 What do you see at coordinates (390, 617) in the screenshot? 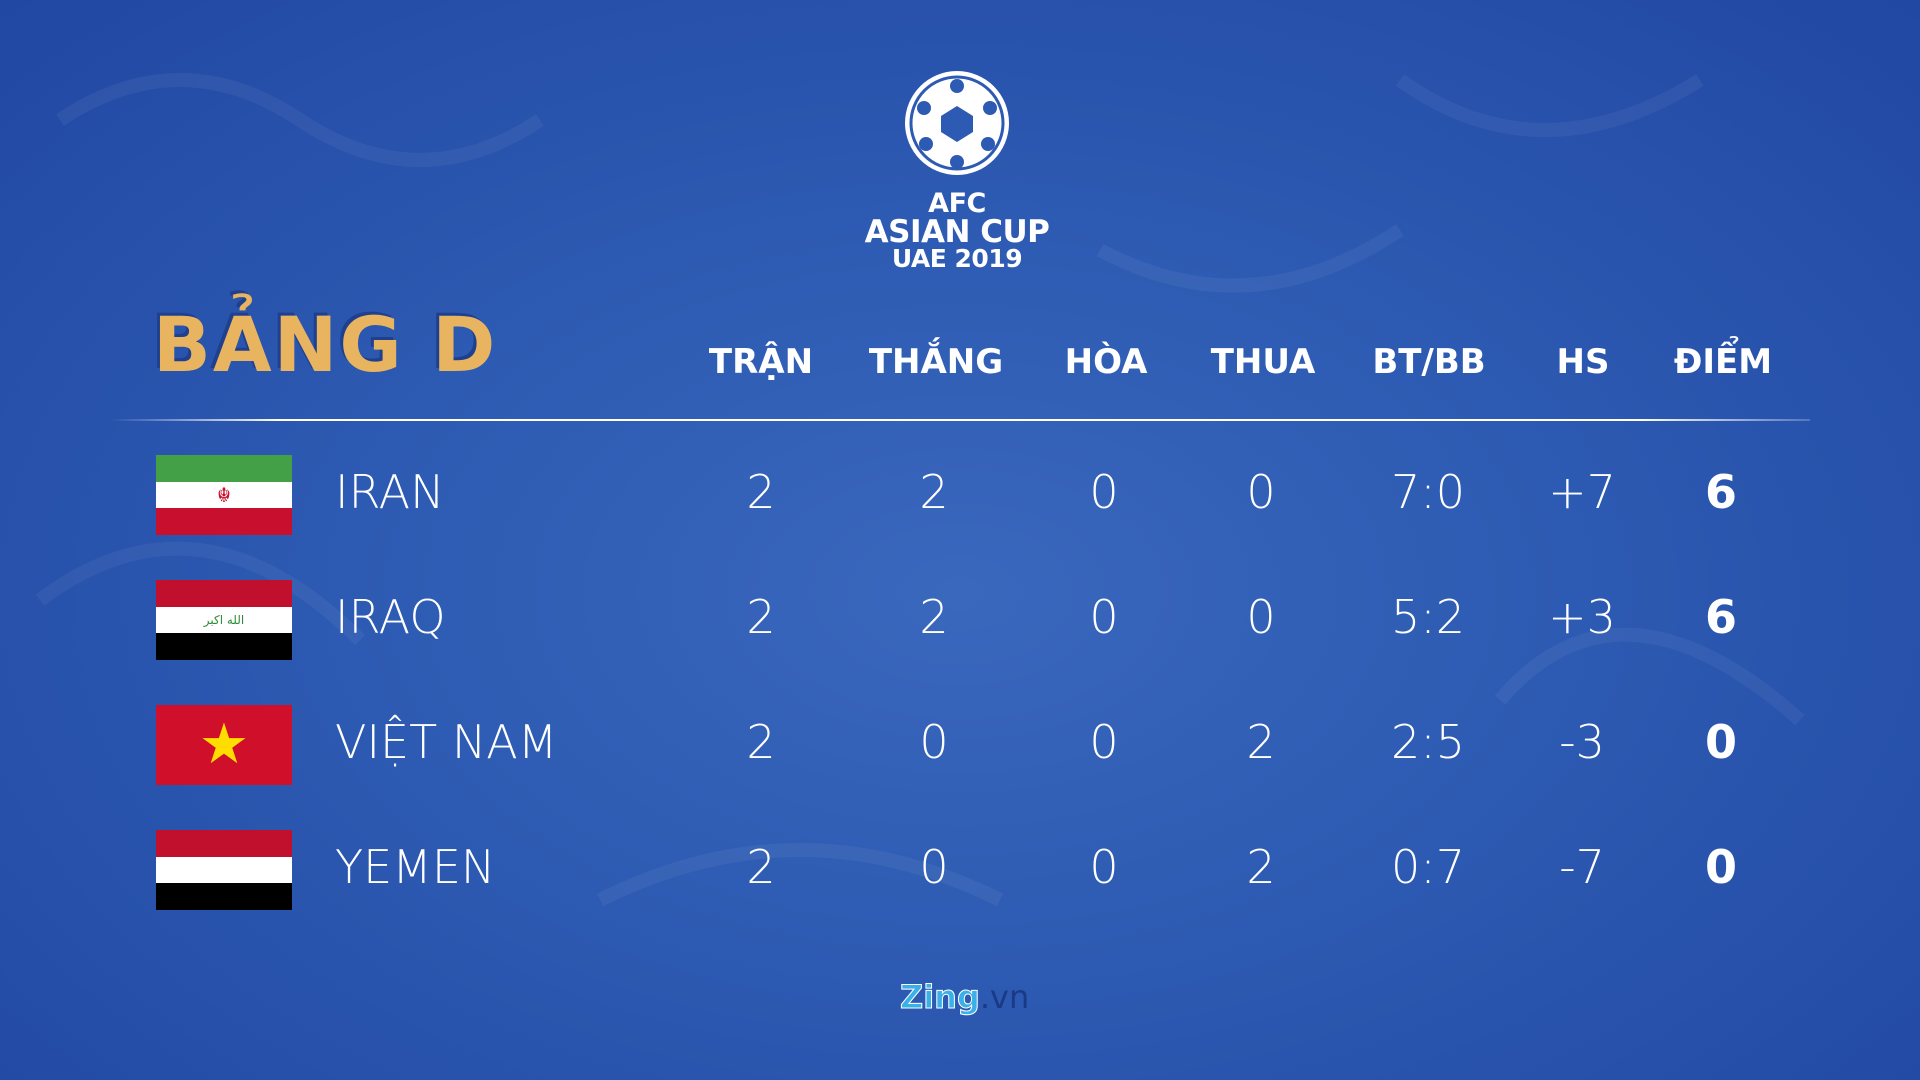
I see `team-name: IRAQ` at bounding box center [390, 617].